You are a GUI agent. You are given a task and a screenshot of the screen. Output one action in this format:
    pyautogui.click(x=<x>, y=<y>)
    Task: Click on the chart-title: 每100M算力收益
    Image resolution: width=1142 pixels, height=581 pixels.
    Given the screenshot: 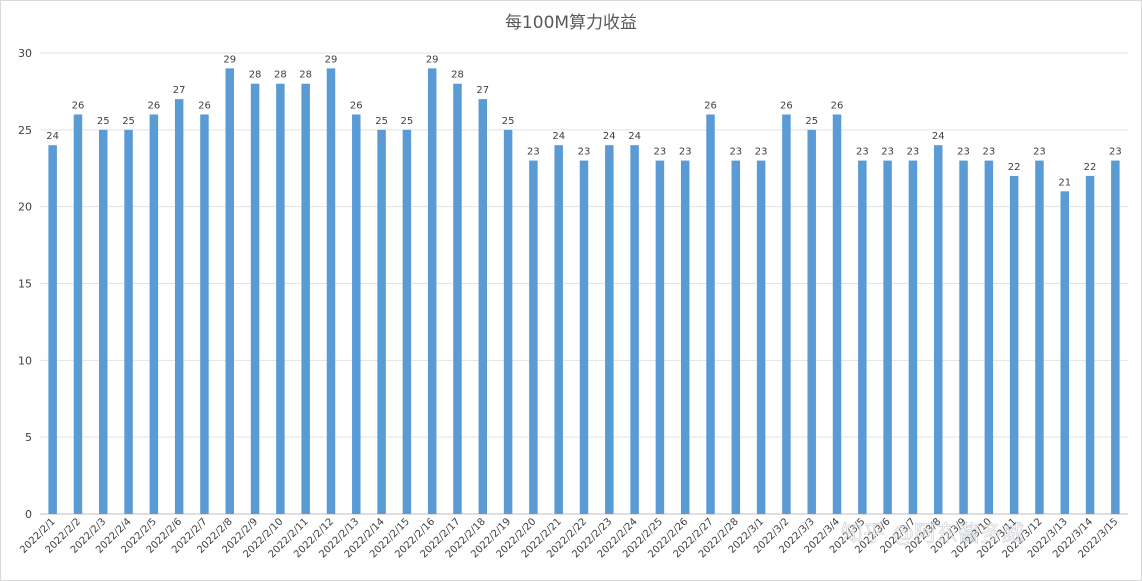 What is the action you would take?
    pyautogui.click(x=571, y=23)
    